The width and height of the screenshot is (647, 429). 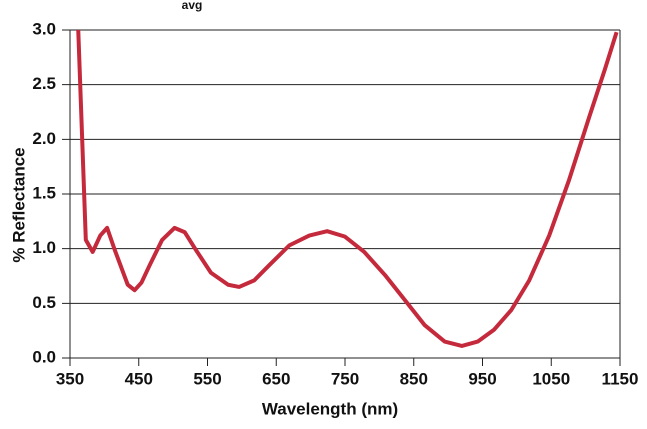 What do you see at coordinates (70, 378) in the screenshot?
I see `x-tick-label: 350` at bounding box center [70, 378].